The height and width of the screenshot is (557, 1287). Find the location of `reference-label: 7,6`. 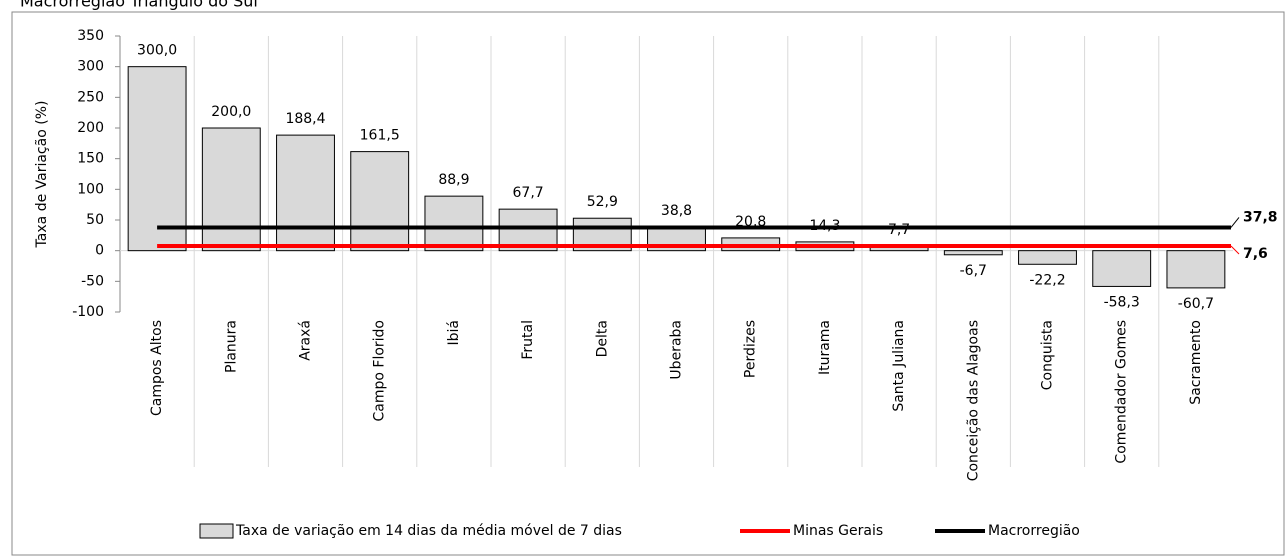

reference-label: 7,6 is located at coordinates (1255, 254).